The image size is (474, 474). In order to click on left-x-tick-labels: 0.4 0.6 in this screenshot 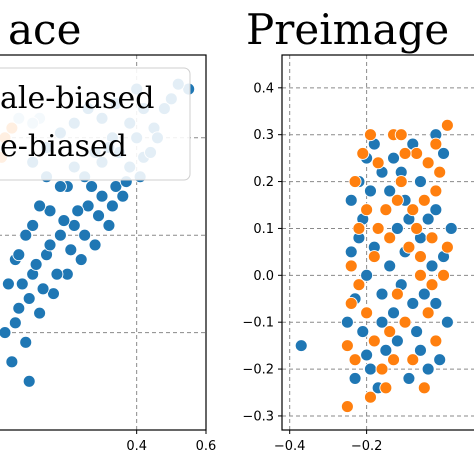, I will do `click(171, 442)`.